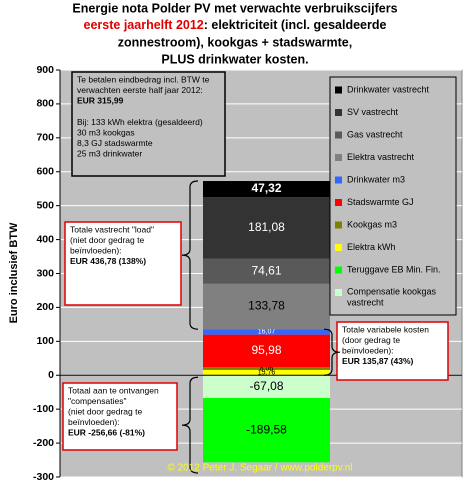 This screenshot has height=497, width=471. Describe the element at coordinates (112, 229) in the screenshot. I see `annotation-line: Totale vastrecht "load"` at that location.